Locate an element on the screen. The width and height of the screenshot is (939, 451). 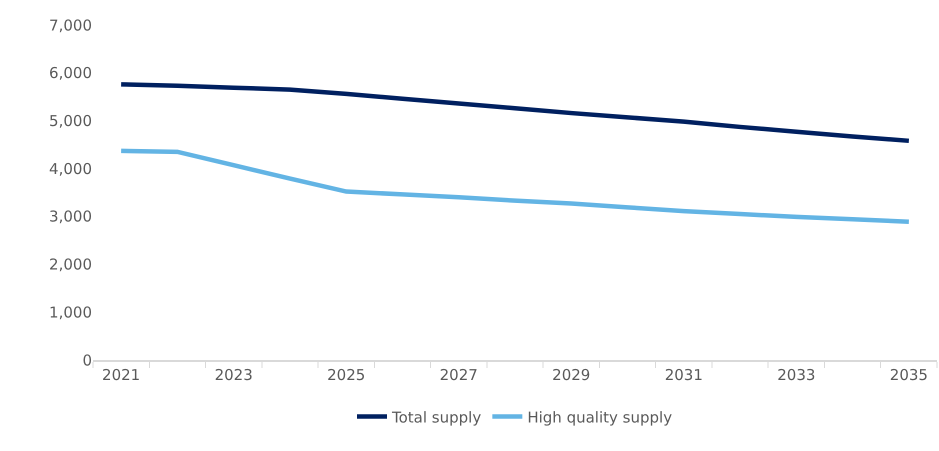
y-tick-label: 7,000 is located at coordinates (70, 25).